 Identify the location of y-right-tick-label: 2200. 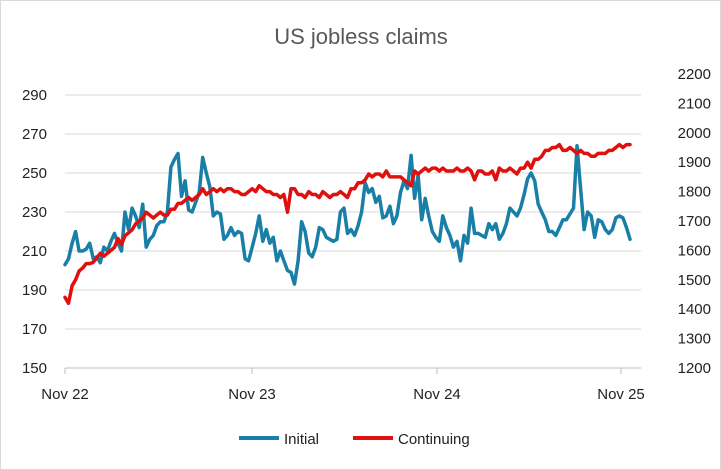
(694, 74).